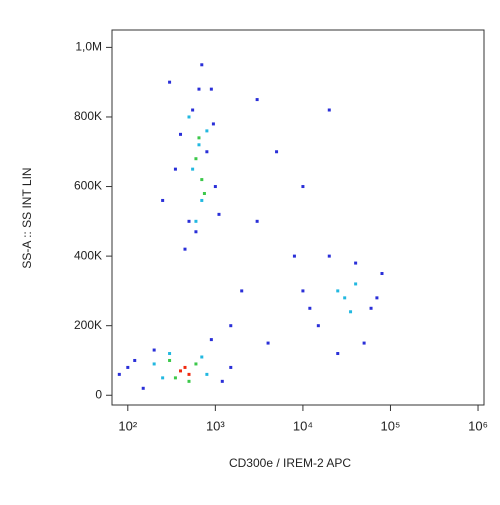 The image size is (500, 505). What do you see at coordinates (88, 325) in the screenshot?
I see `y-tick-label: 200K` at bounding box center [88, 325].